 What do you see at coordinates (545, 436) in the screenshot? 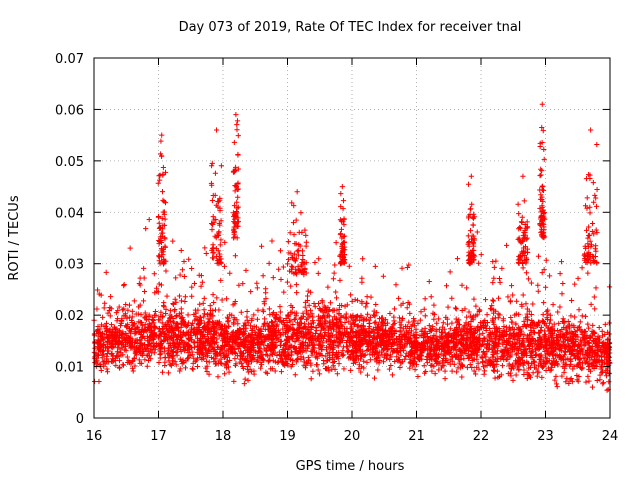
I see `x-tick-label: 23` at bounding box center [545, 436].